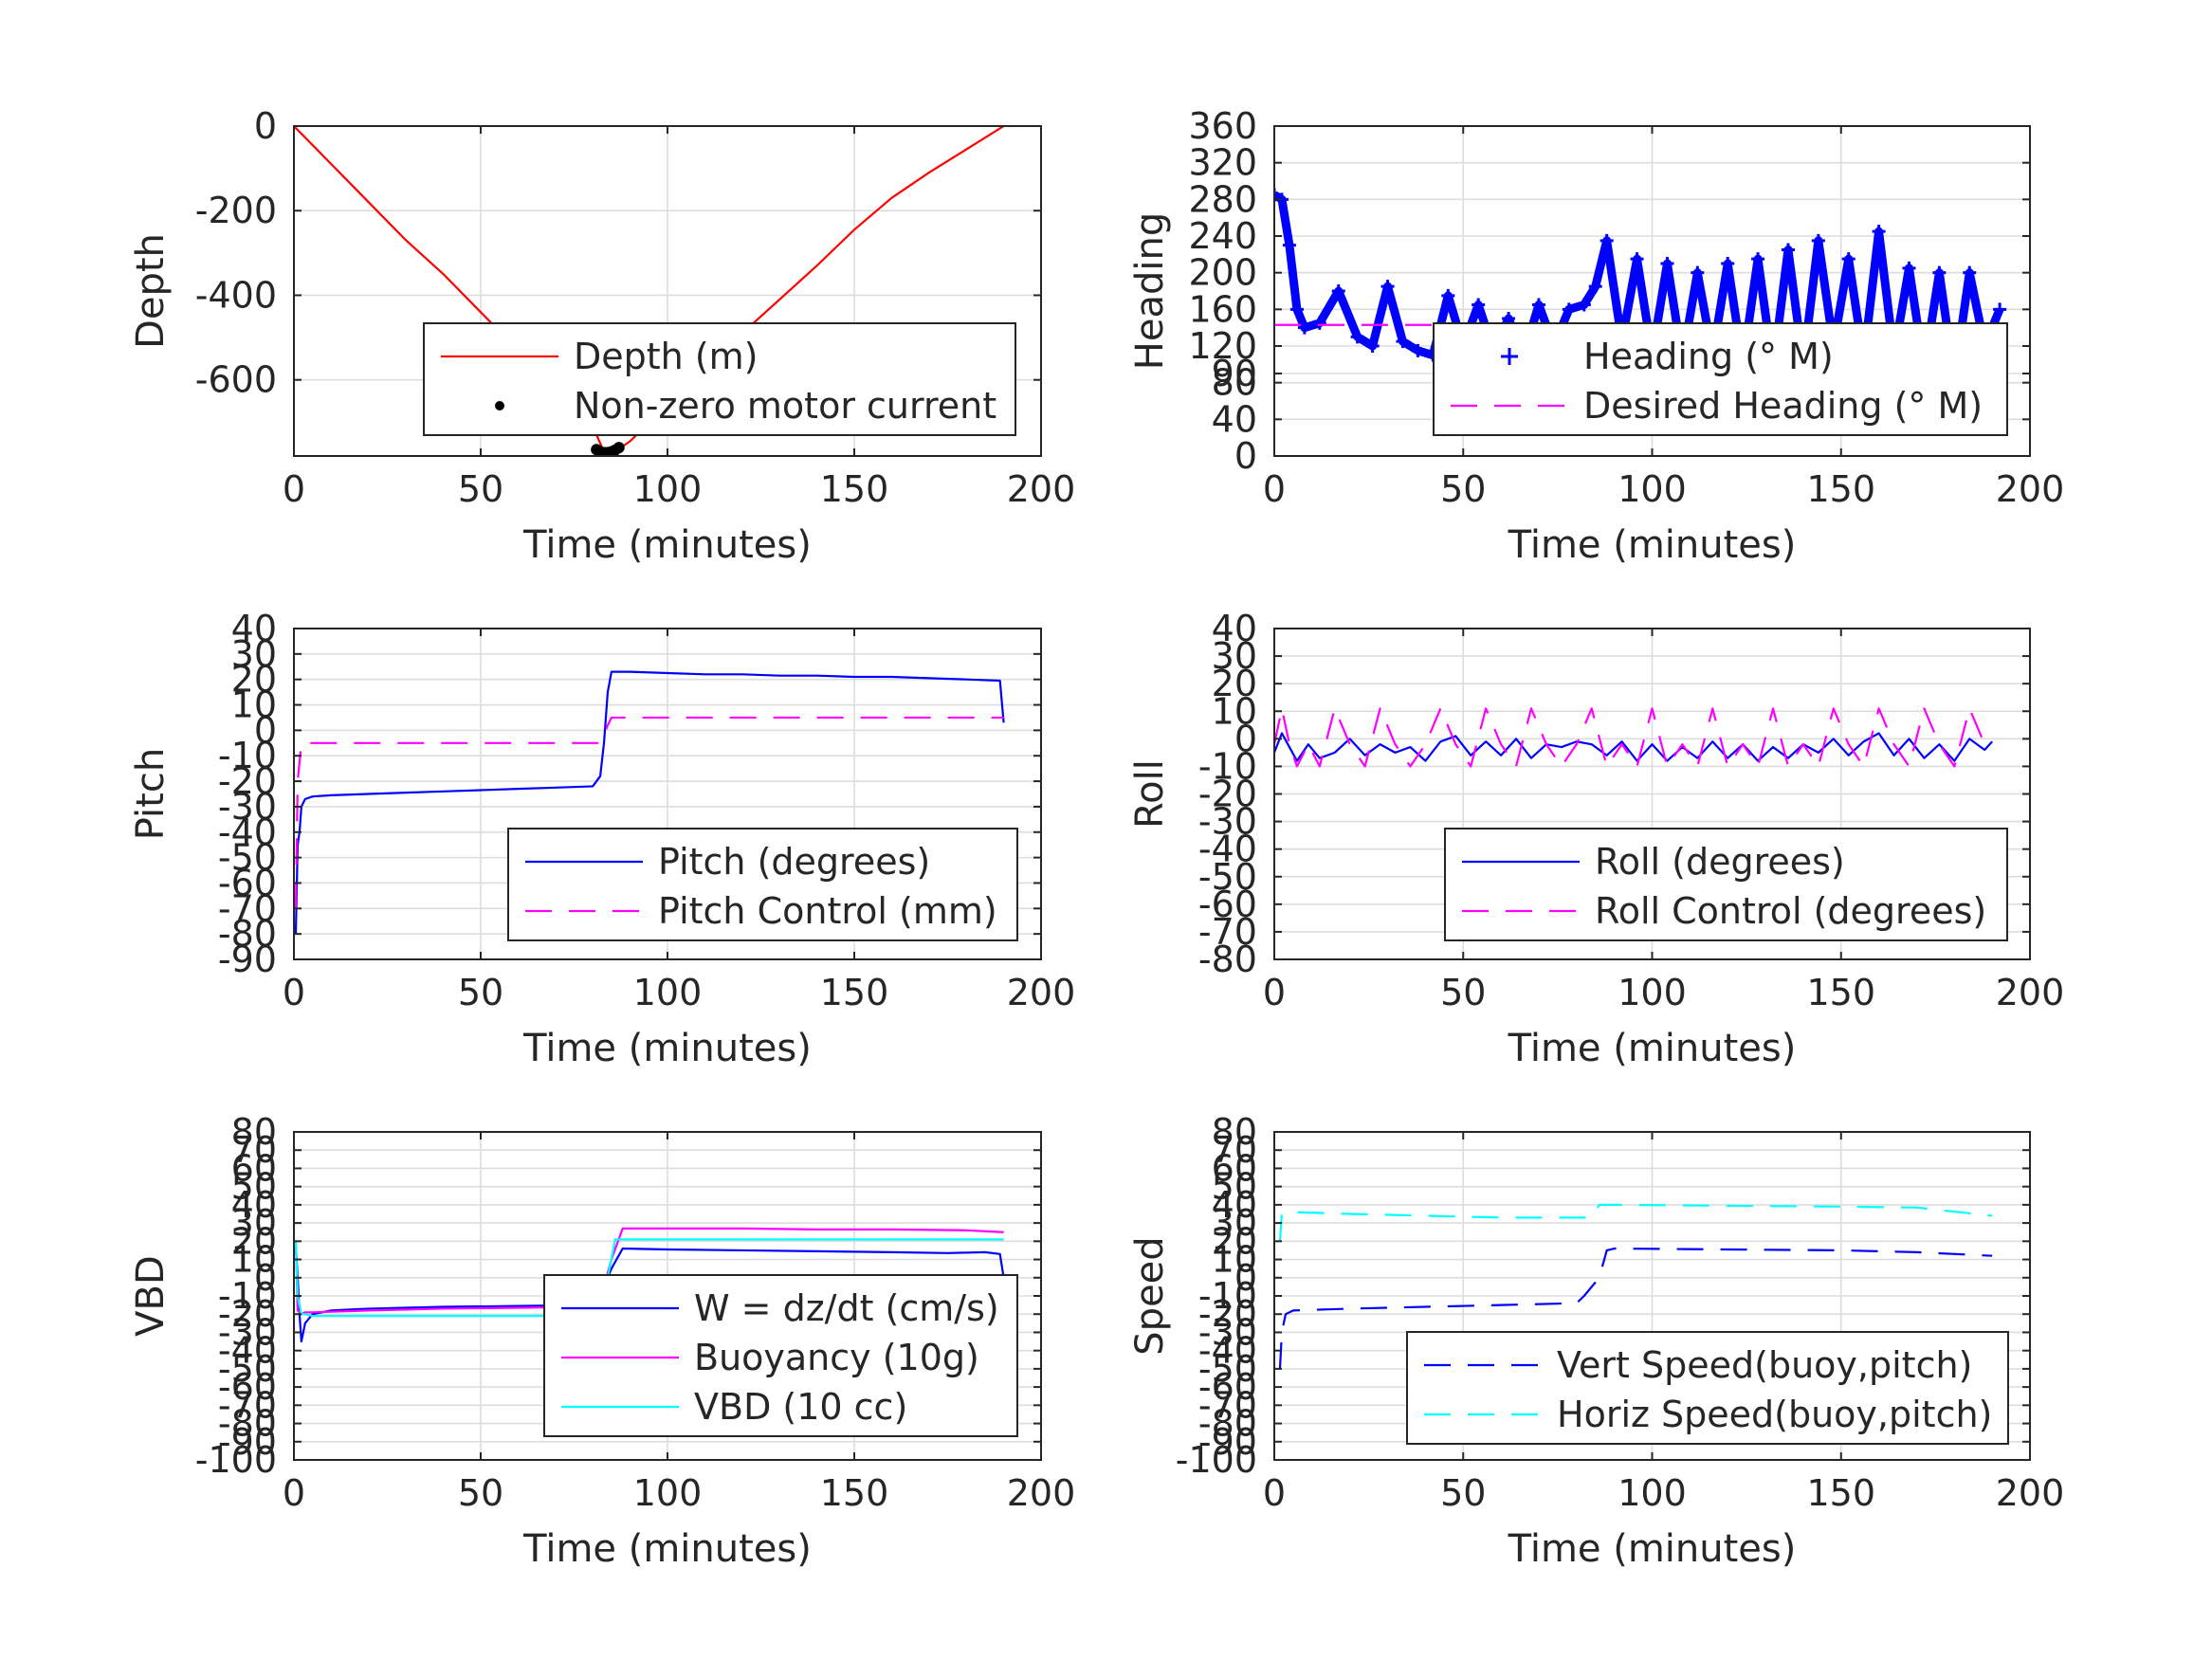 The width and height of the screenshot is (2212, 1659). What do you see at coordinates (1216, 1460) in the screenshot?
I see `y-tick-label: -100` at bounding box center [1216, 1460].